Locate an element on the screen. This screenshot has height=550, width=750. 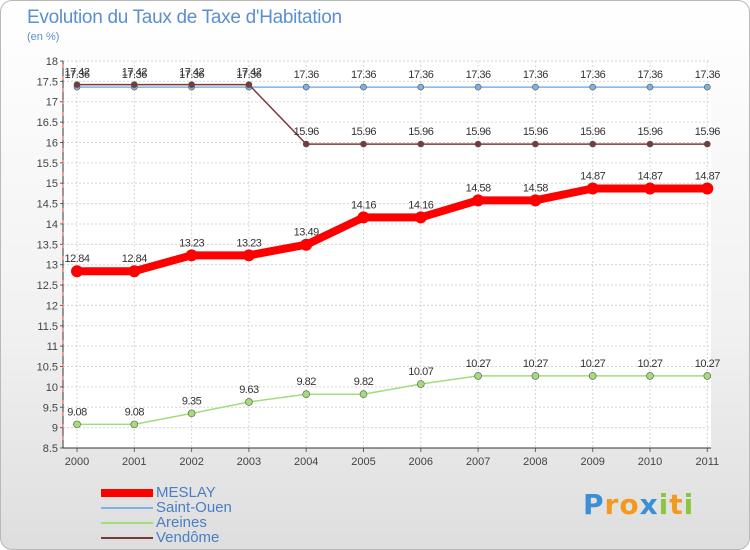
logo-letter: r is located at coordinates (612, 504).